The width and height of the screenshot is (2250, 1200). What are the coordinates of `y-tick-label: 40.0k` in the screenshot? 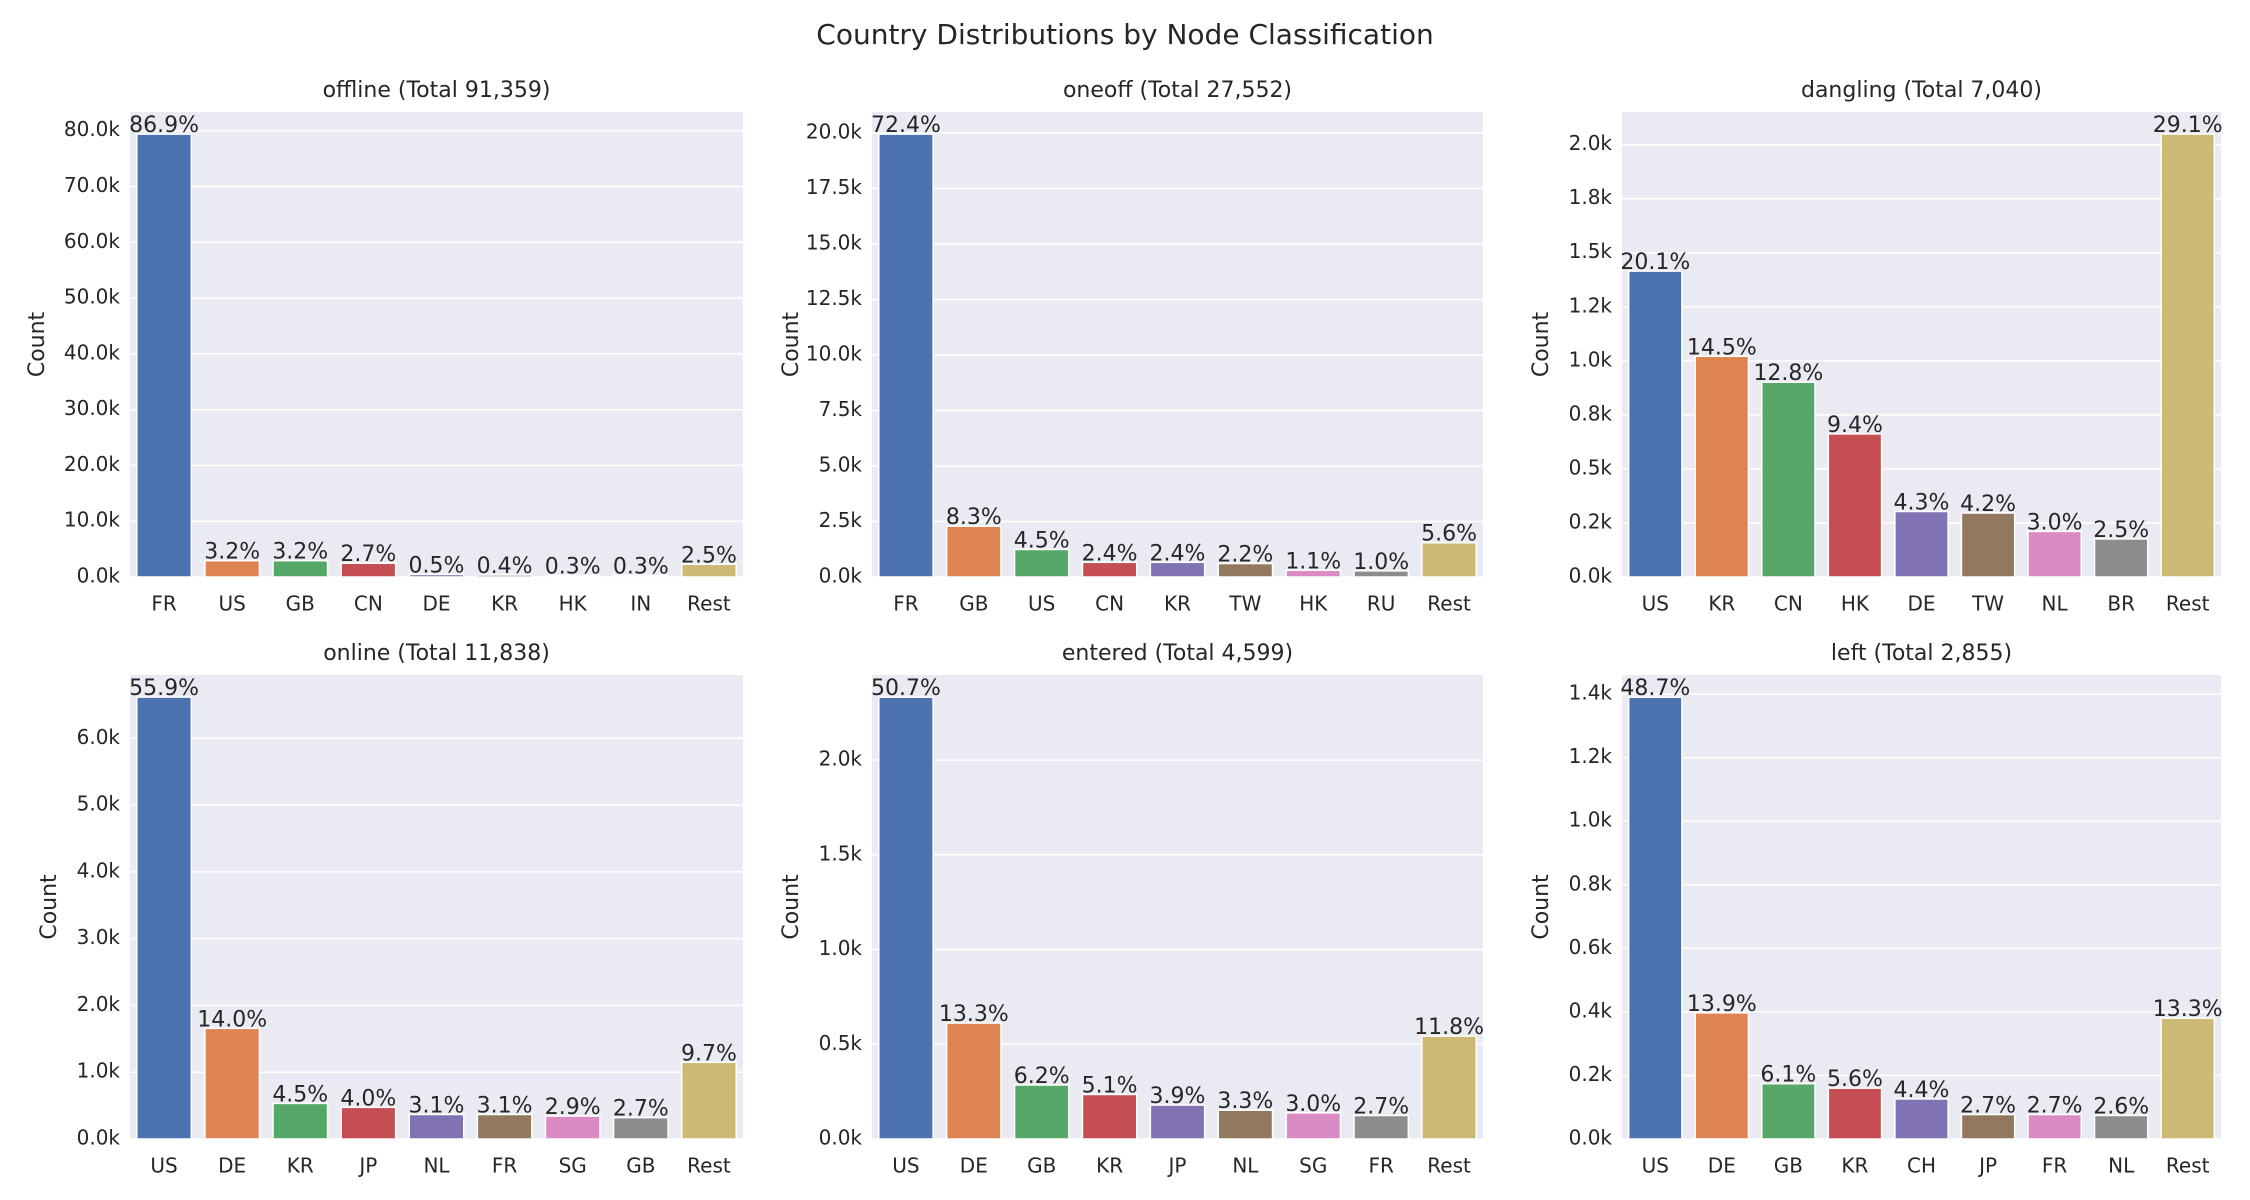 It's located at (92, 352).